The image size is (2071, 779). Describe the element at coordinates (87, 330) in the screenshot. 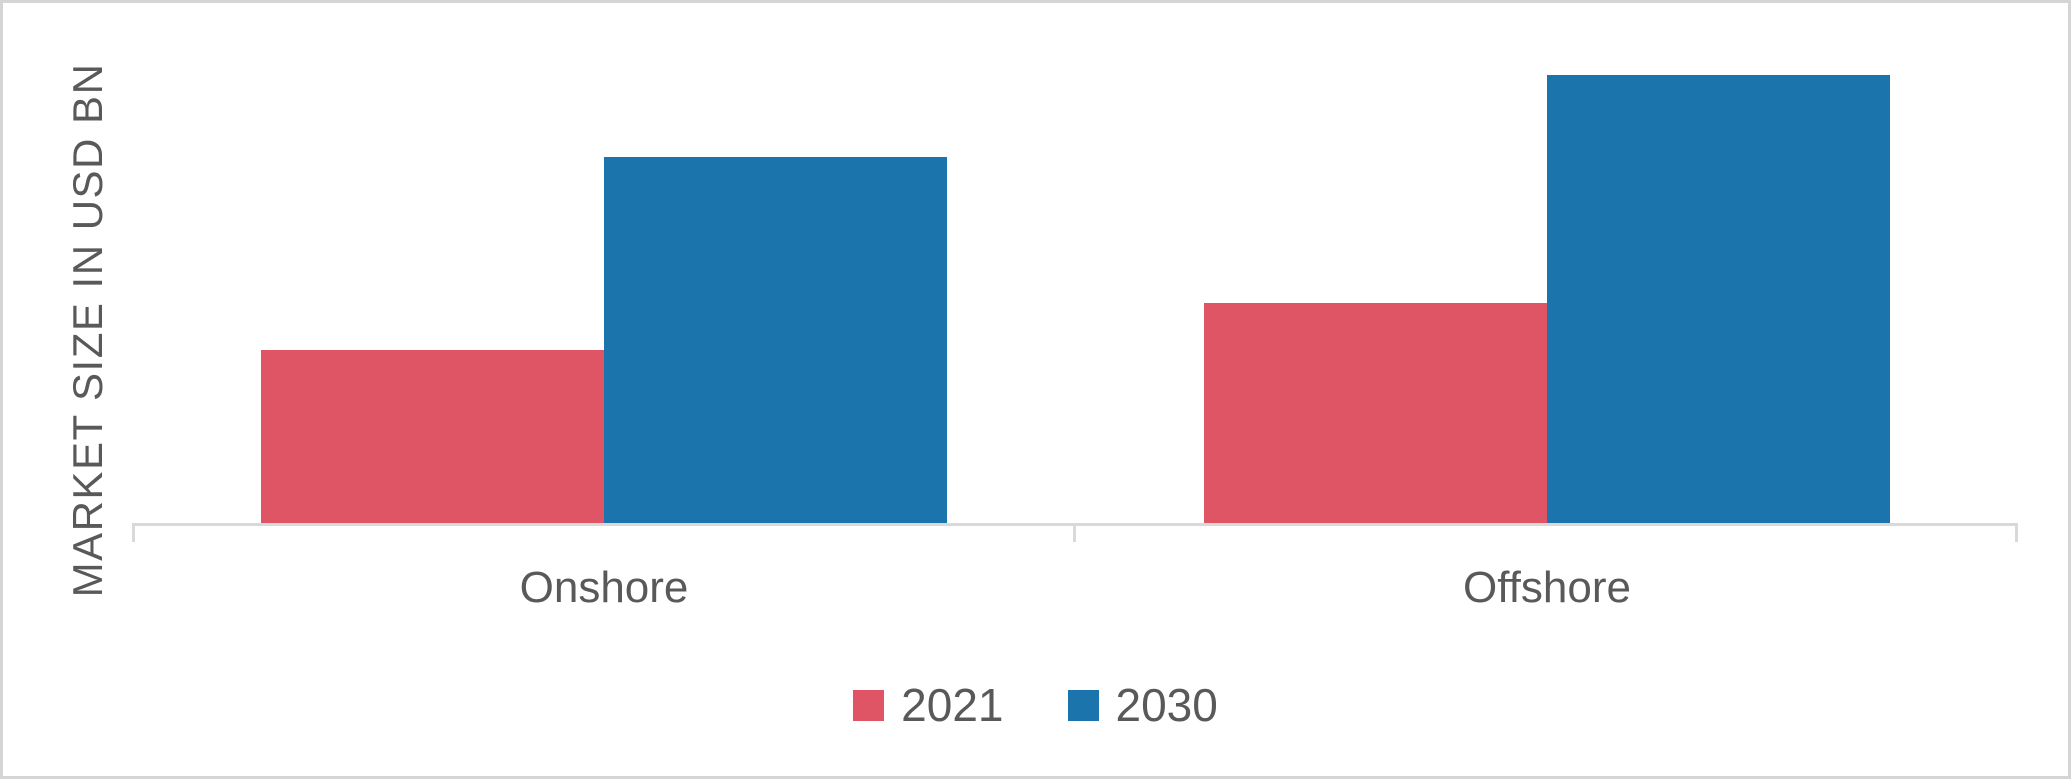

I see `y-axis-title: MARKET SIZE IN USD BN` at that location.